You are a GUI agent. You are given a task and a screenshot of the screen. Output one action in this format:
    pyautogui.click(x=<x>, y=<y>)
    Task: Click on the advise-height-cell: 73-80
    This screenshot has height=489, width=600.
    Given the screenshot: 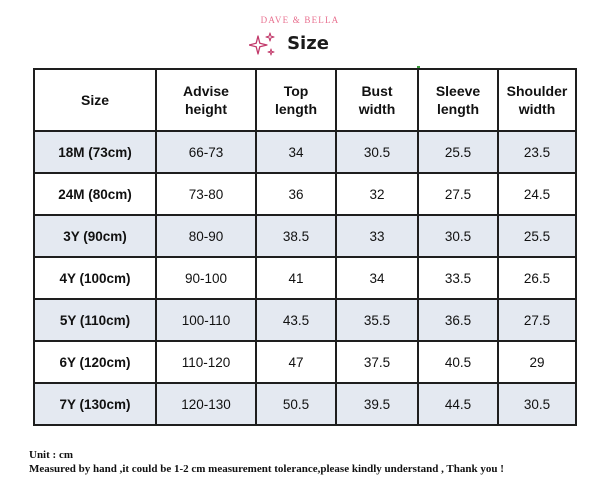 What is the action you would take?
    pyautogui.click(x=206, y=194)
    